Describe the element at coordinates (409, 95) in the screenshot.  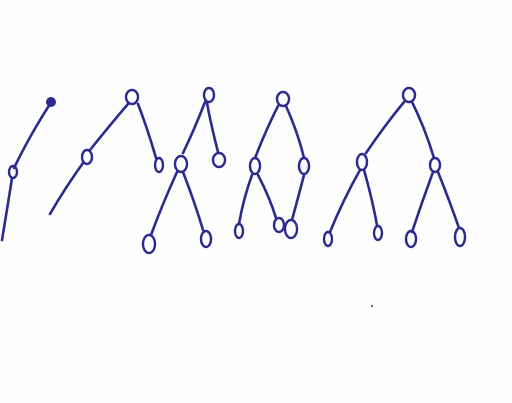
I see `tree-5-root-node` at that location.